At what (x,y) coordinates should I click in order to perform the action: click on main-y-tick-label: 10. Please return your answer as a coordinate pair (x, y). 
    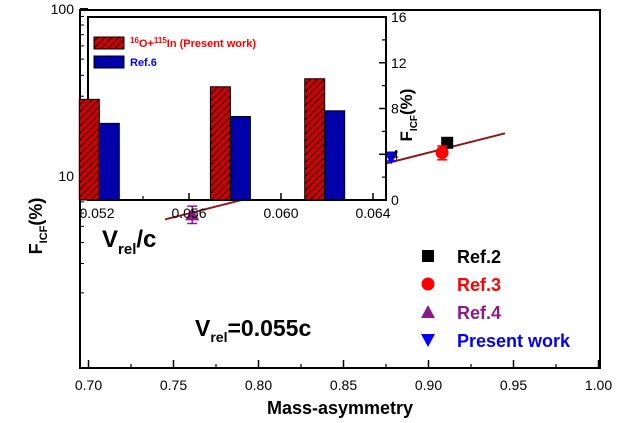
    Looking at the image, I should click on (66, 176).